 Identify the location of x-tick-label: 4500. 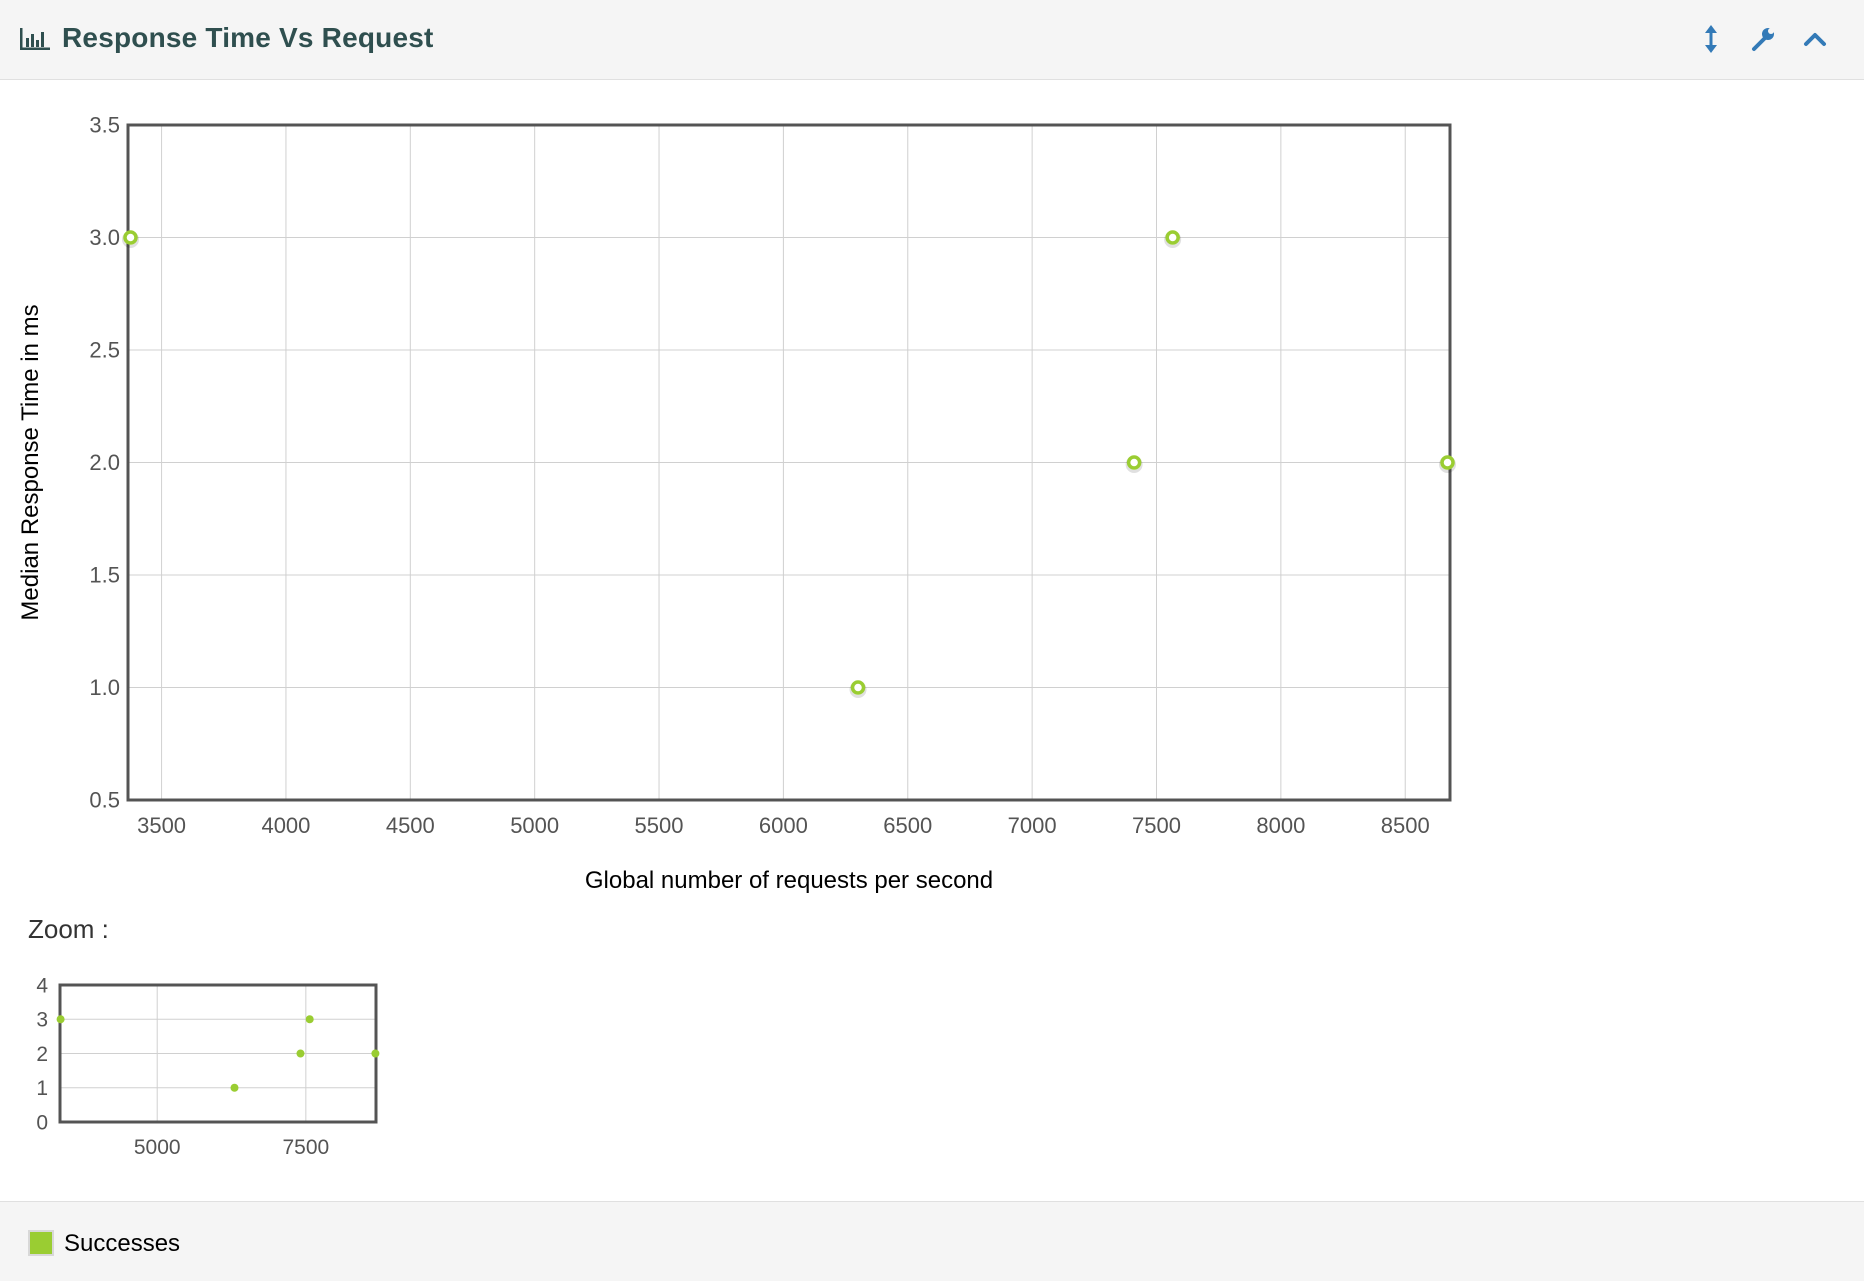
(410, 825).